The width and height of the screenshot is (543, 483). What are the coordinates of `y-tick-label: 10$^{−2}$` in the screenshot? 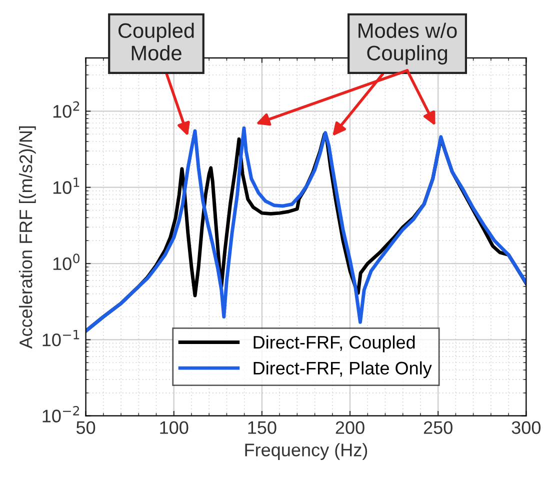 It's located at (61, 414).